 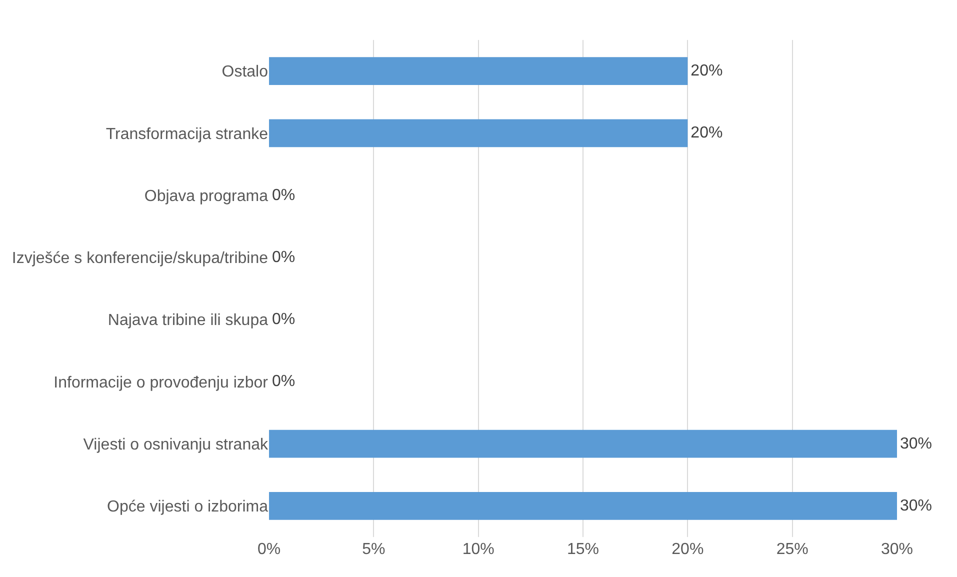 What do you see at coordinates (583, 549) in the screenshot?
I see `x-tick-label: 15%` at bounding box center [583, 549].